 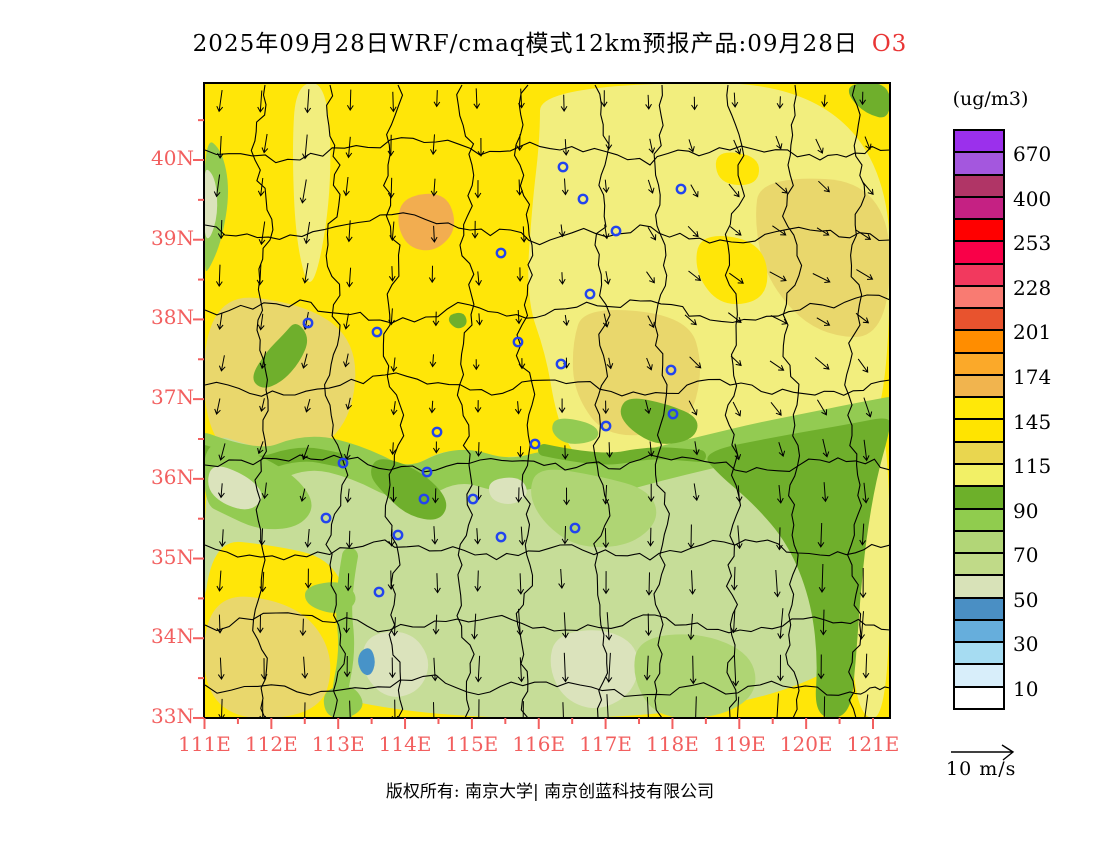 What do you see at coordinates (869, 100) in the screenshot?
I see `region-green-ne-corner` at bounding box center [869, 100].